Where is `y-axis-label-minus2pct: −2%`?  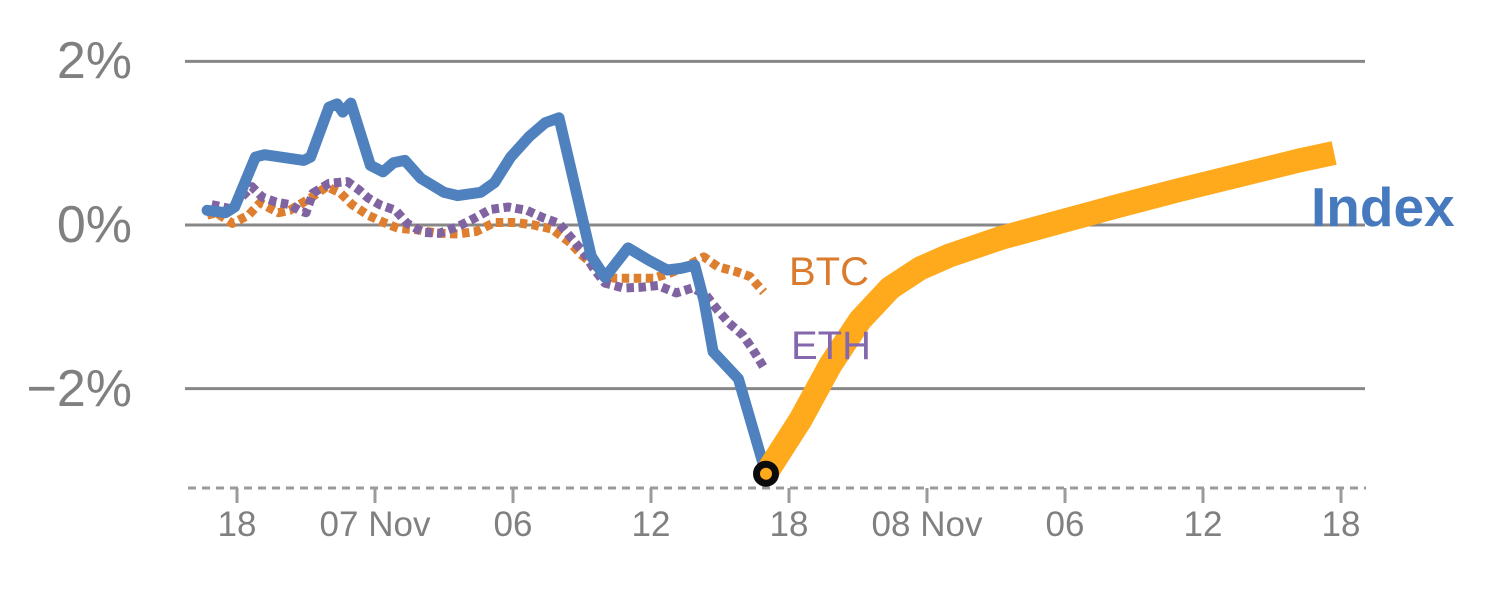 y-axis-label-minus2pct: −2% is located at coordinates (79, 389).